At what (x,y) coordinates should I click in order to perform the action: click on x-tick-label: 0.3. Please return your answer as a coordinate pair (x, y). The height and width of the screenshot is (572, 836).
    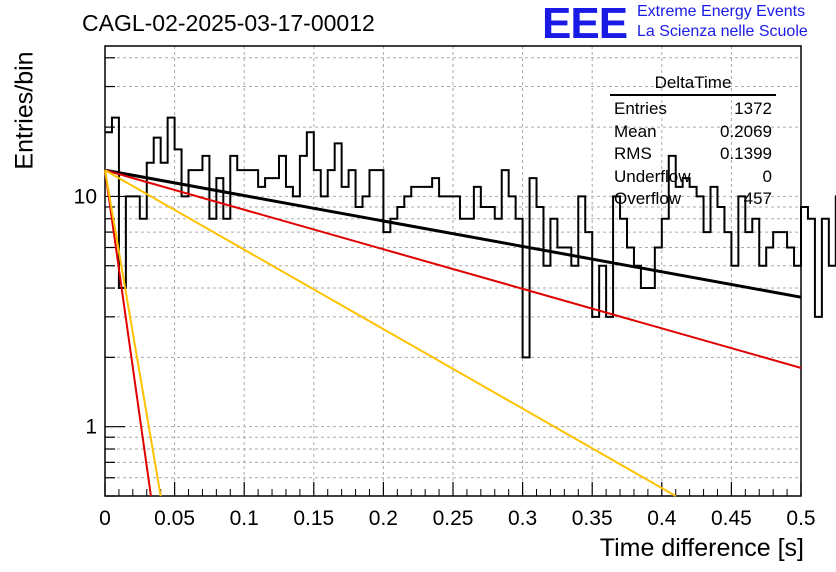
    Looking at the image, I should click on (522, 518).